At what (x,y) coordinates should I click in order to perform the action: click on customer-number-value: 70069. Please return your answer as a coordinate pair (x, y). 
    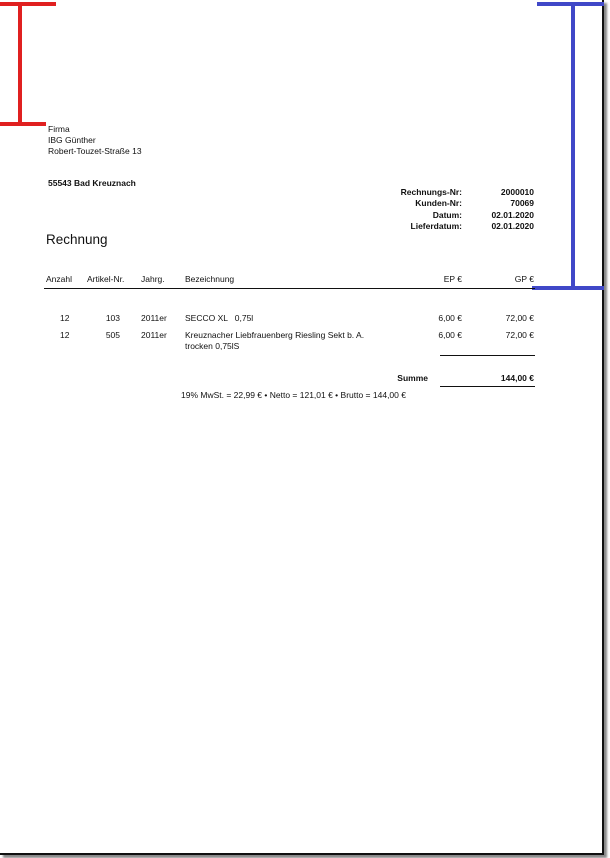
    Looking at the image, I should click on (522, 203).